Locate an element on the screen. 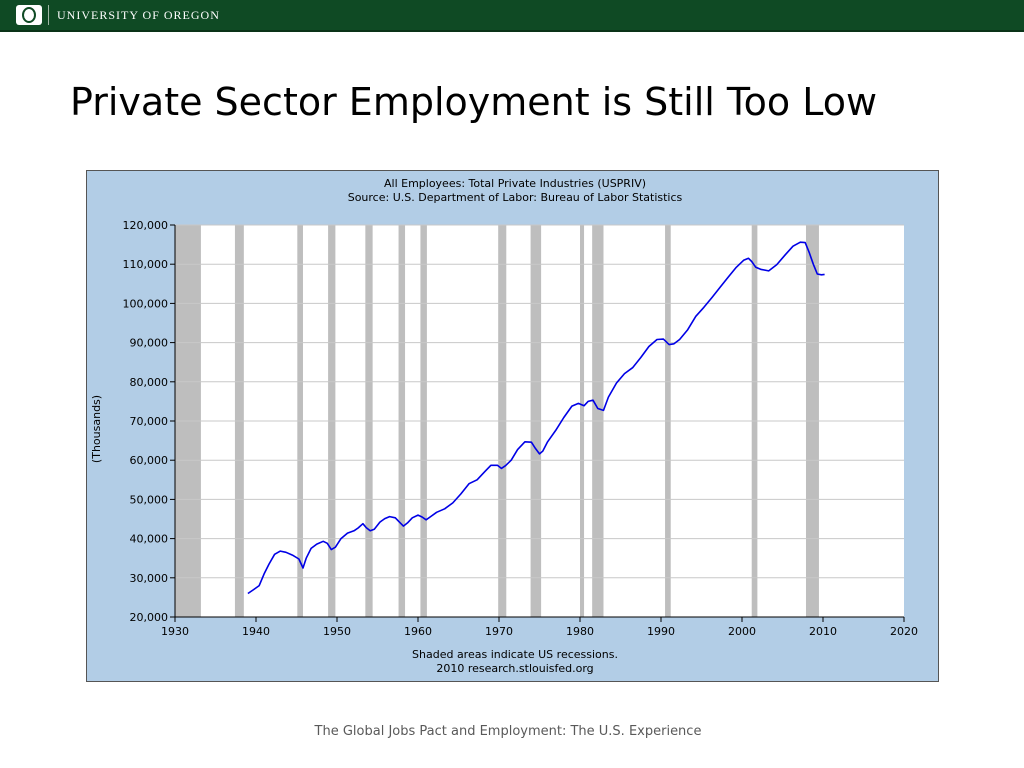  y-axis-label: (Thousands) is located at coordinates (96, 429).